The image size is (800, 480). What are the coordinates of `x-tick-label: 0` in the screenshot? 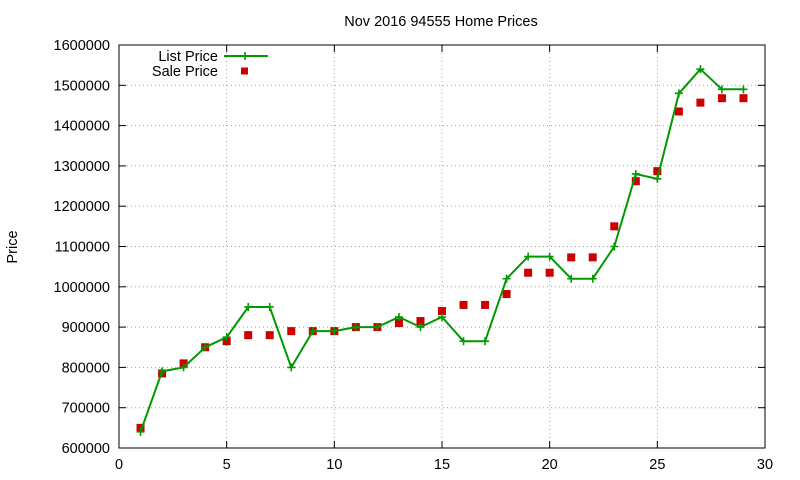 It's located at (119, 465).